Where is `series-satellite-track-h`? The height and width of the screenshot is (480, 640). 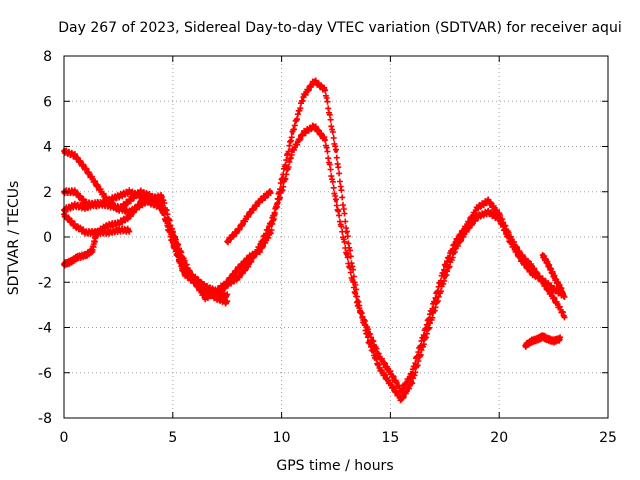 series-satellite-track-h is located at coordinates (249, 217).